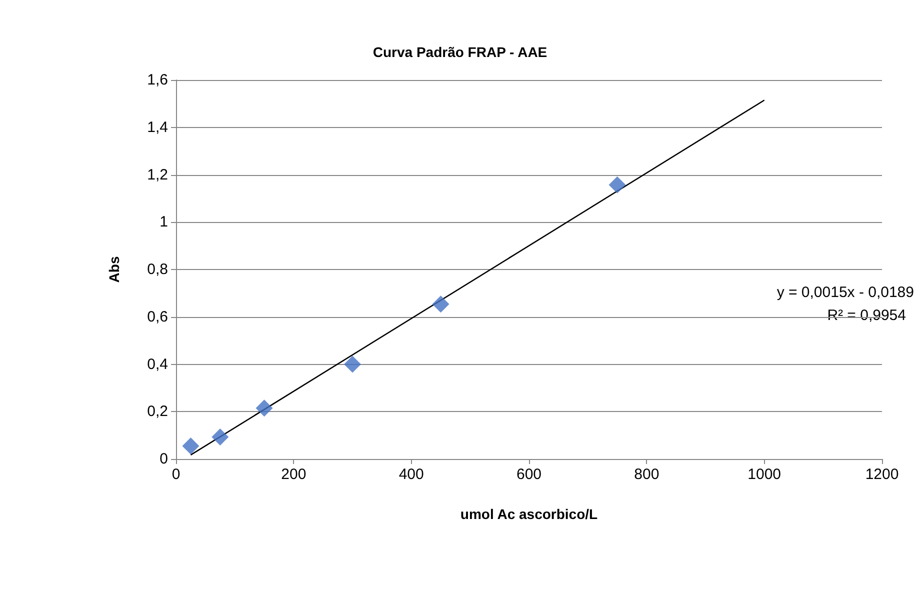 The image size is (918, 596). Describe the element at coordinates (765, 474) in the screenshot. I see `x-tick-label: 1000` at that location.